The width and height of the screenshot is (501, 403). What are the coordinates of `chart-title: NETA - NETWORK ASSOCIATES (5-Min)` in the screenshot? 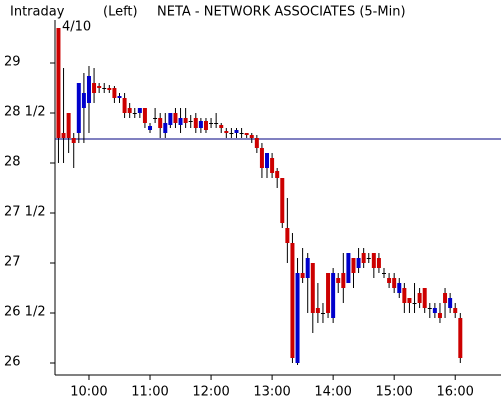 It's located at (281, 12).